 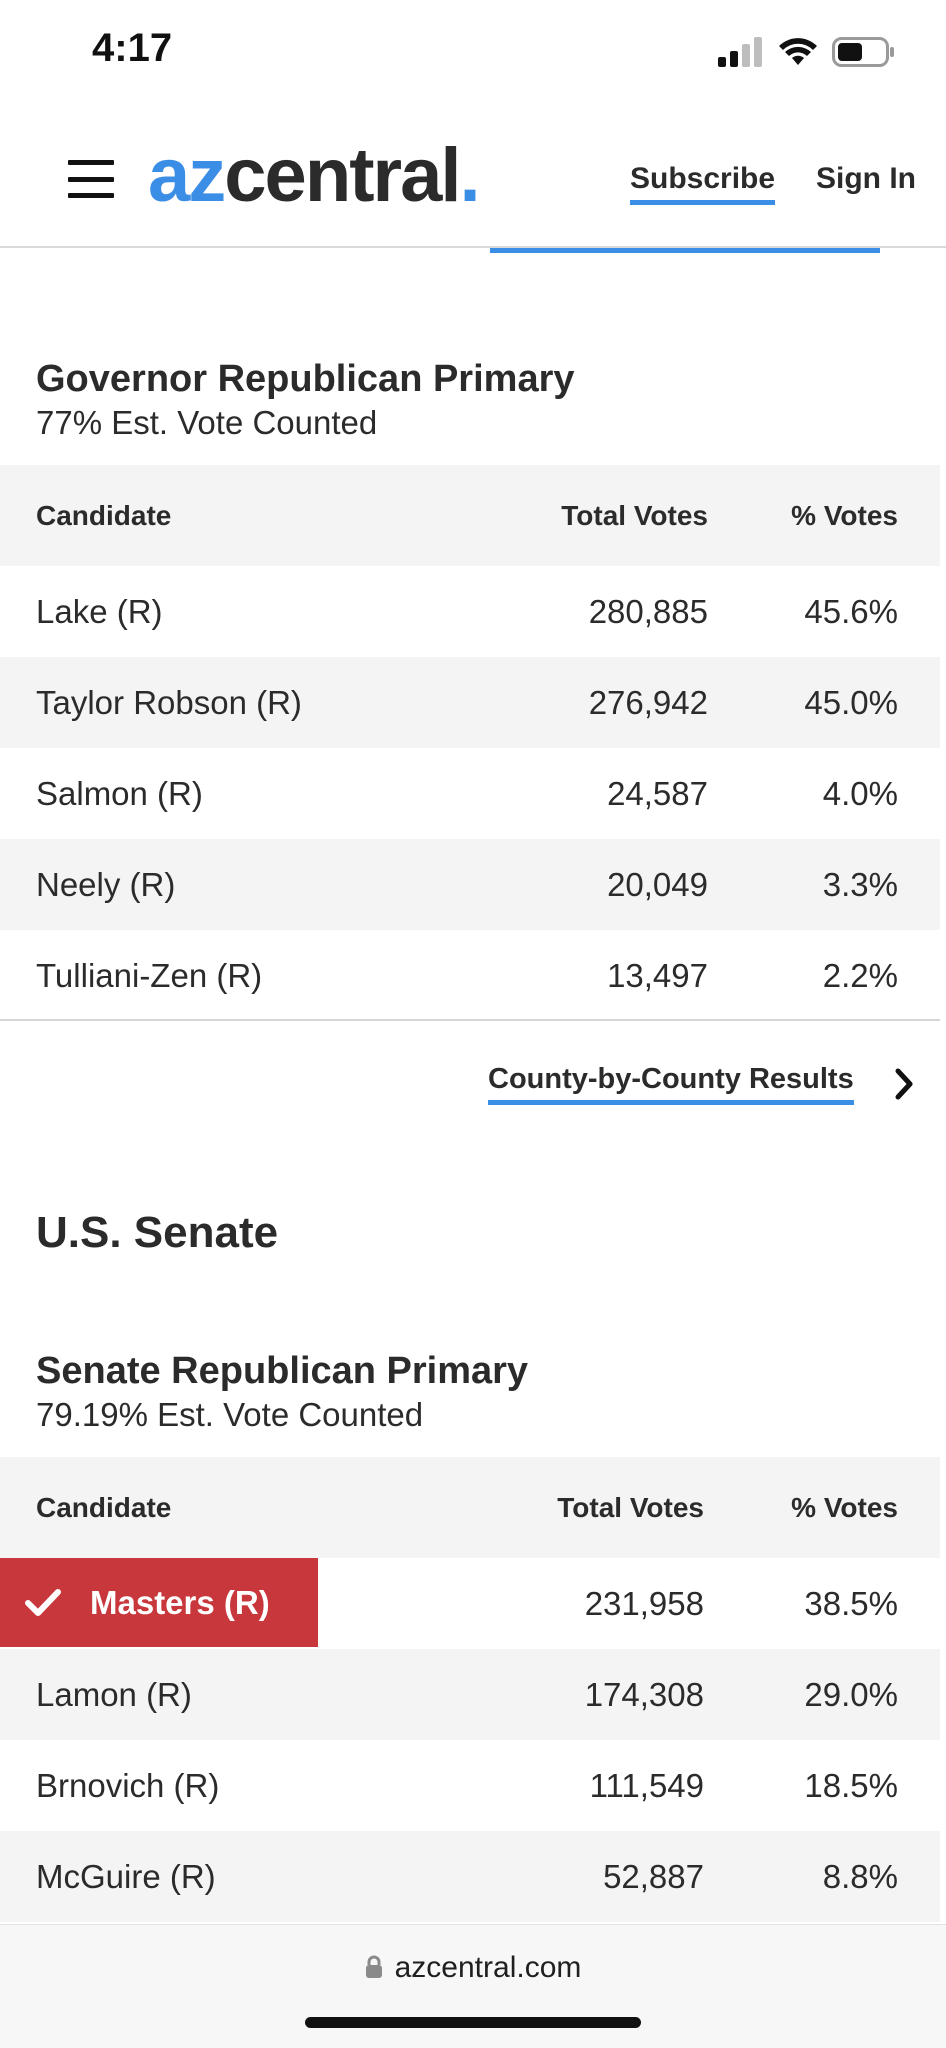 What do you see at coordinates (653, 1876) in the screenshot?
I see `candidate-votes: 52,887` at bounding box center [653, 1876].